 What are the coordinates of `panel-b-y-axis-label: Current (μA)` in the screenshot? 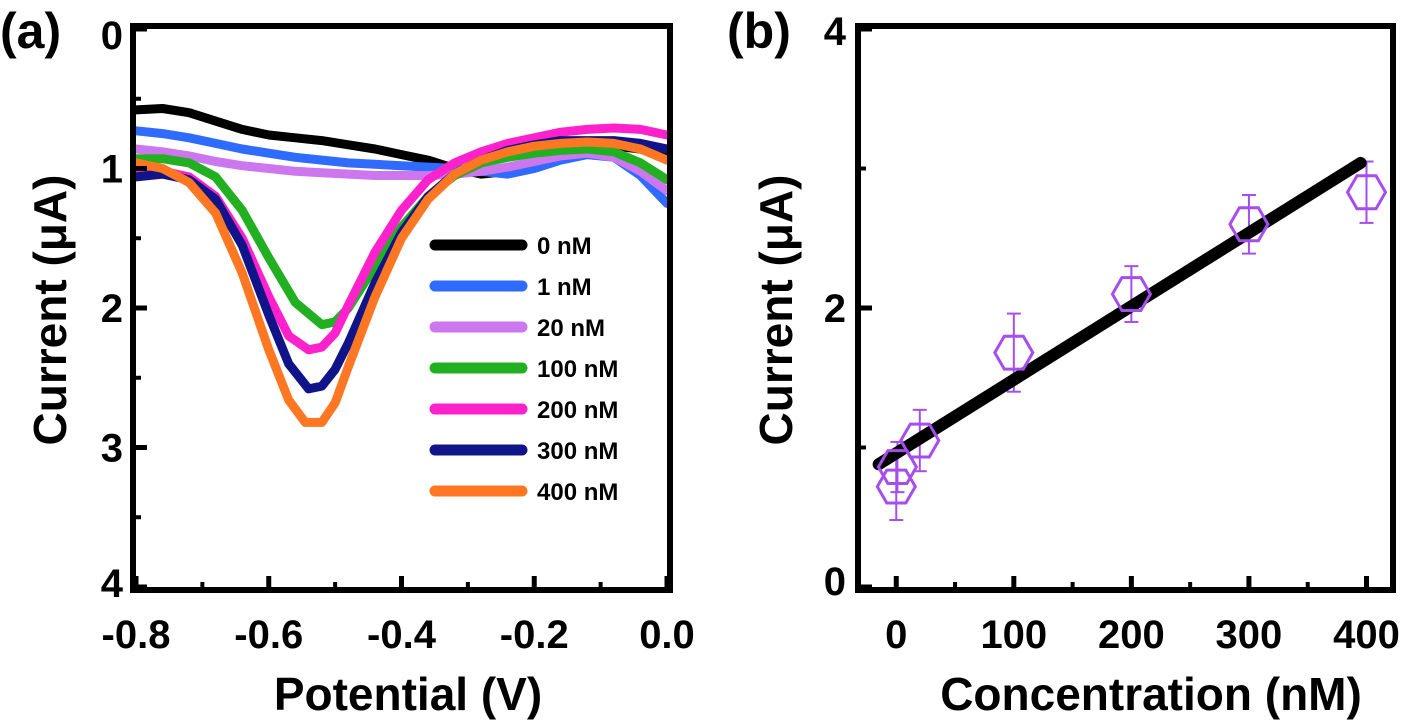 It's located at (776, 310).